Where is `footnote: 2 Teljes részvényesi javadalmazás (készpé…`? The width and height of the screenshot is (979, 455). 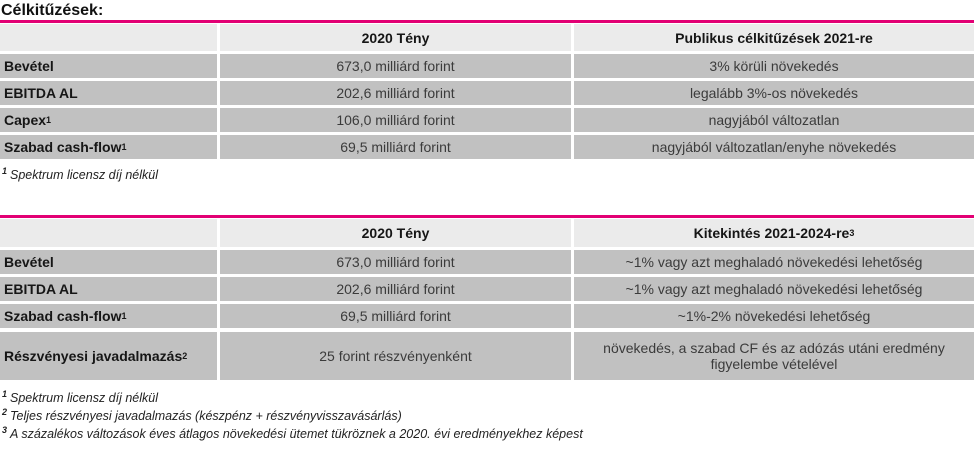
footnote: 2 Teljes részvényesi javadalmazás (készpé… is located at coordinates (490, 416).